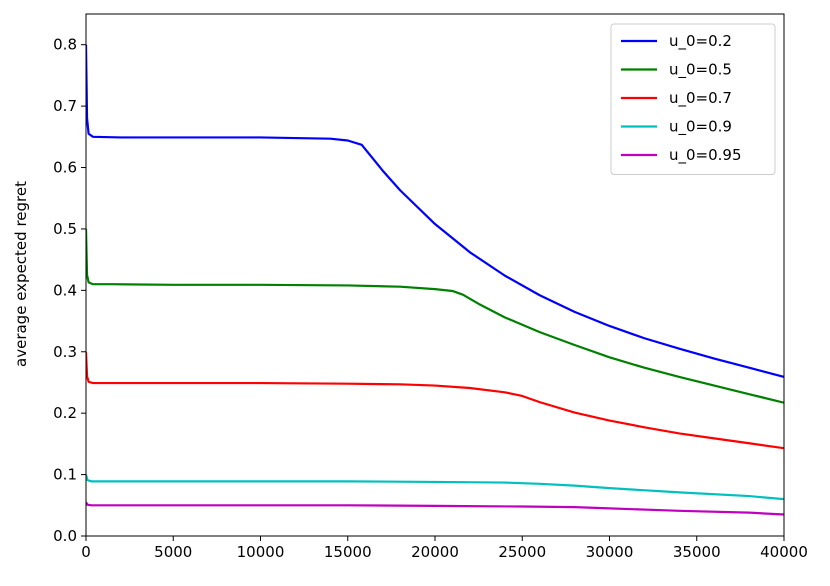 The height and width of the screenshot is (586, 830). I want to click on x-tick-label: 5000, so click(173, 552).